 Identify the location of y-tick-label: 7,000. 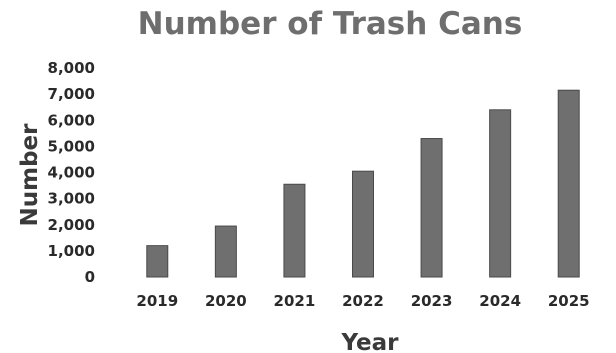
(71, 94).